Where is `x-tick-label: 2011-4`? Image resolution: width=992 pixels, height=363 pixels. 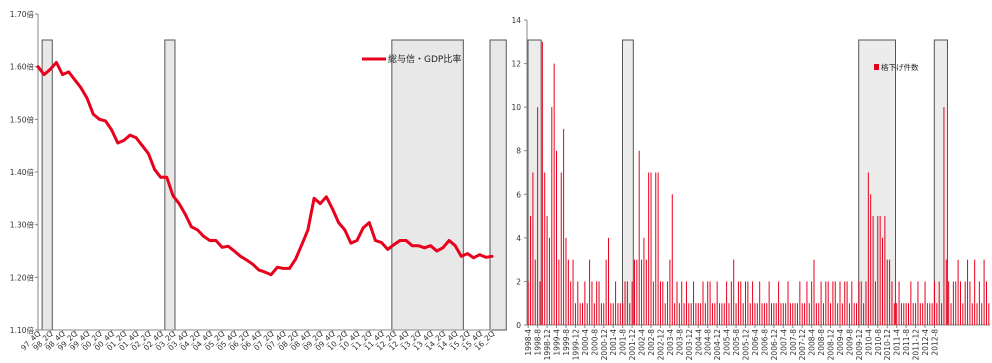 x-tick-label: 2011-4 is located at coordinates (897, 342).